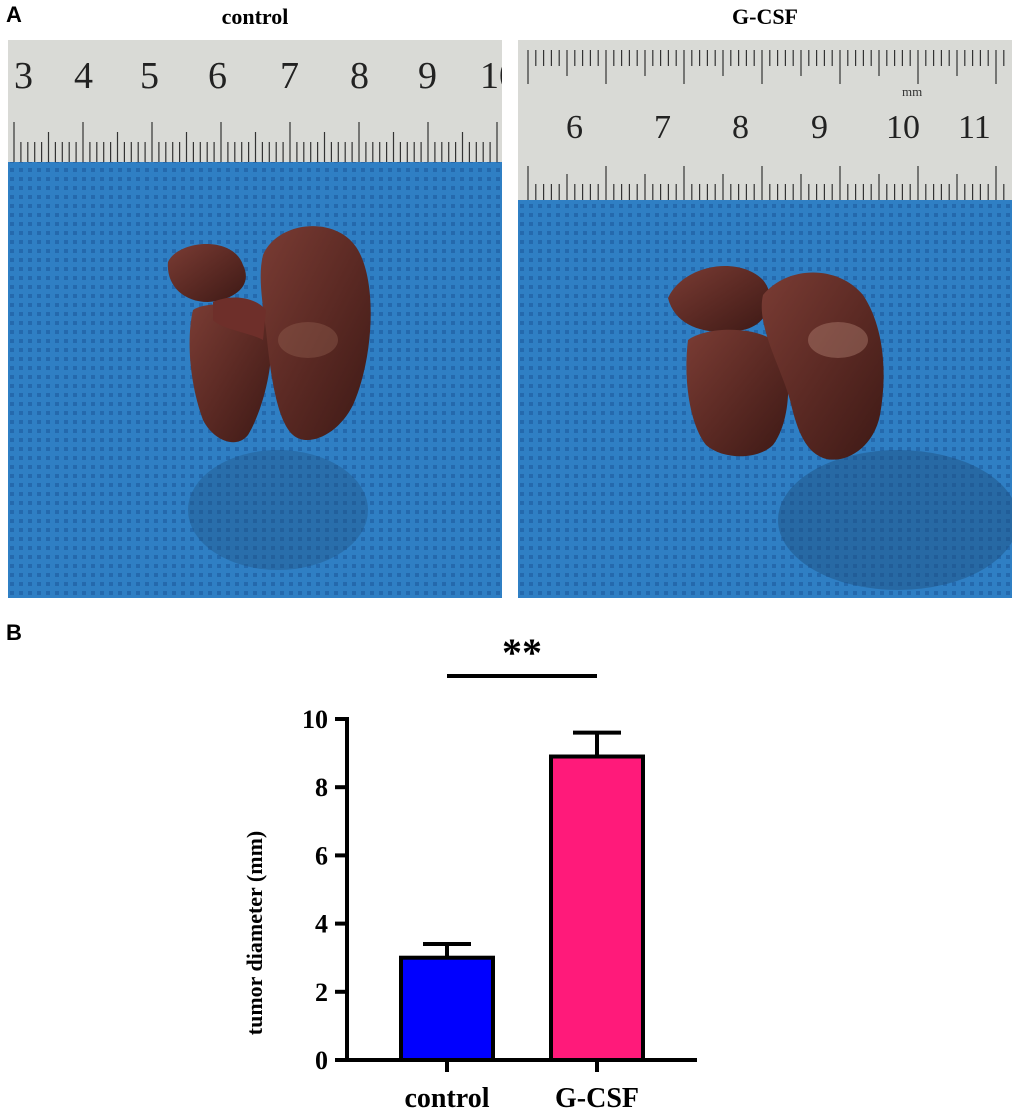  What do you see at coordinates (255, 142) in the screenshot?
I see `ruler-ticks-control` at bounding box center [255, 142].